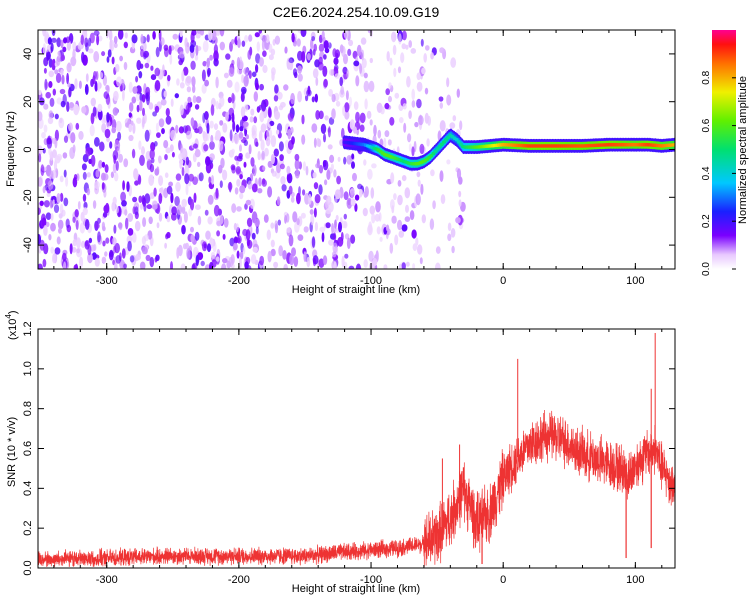  I want to click on colorbar-tick-label: 0.0, so click(706, 269).